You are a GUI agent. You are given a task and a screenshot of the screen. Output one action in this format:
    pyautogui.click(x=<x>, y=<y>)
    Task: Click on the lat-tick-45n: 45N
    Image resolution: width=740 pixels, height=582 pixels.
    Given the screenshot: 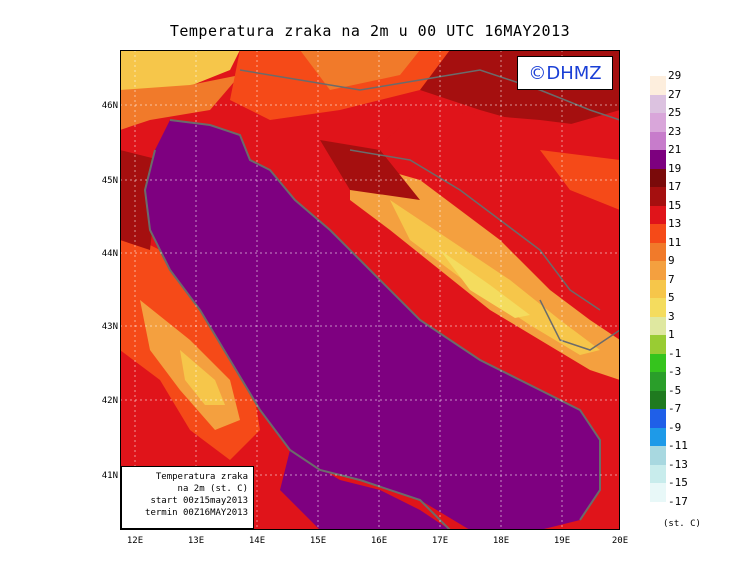 What is the action you would take?
    pyautogui.click(x=109, y=181)
    